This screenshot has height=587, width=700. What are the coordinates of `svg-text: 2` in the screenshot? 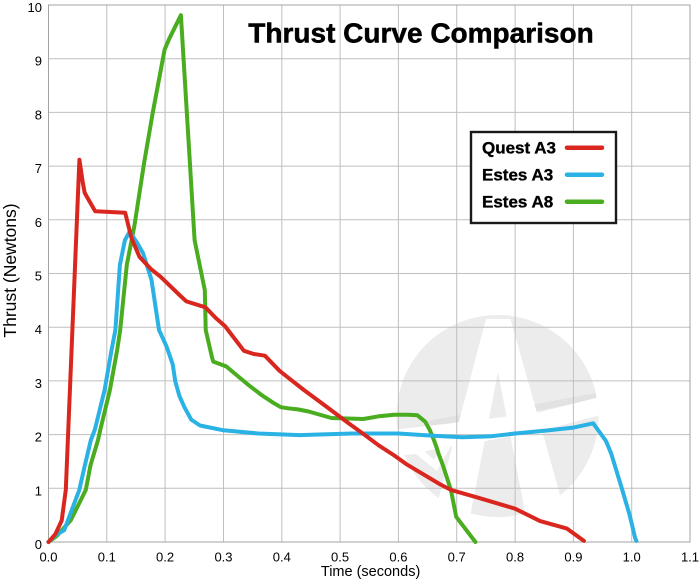 It's located at (38, 437).